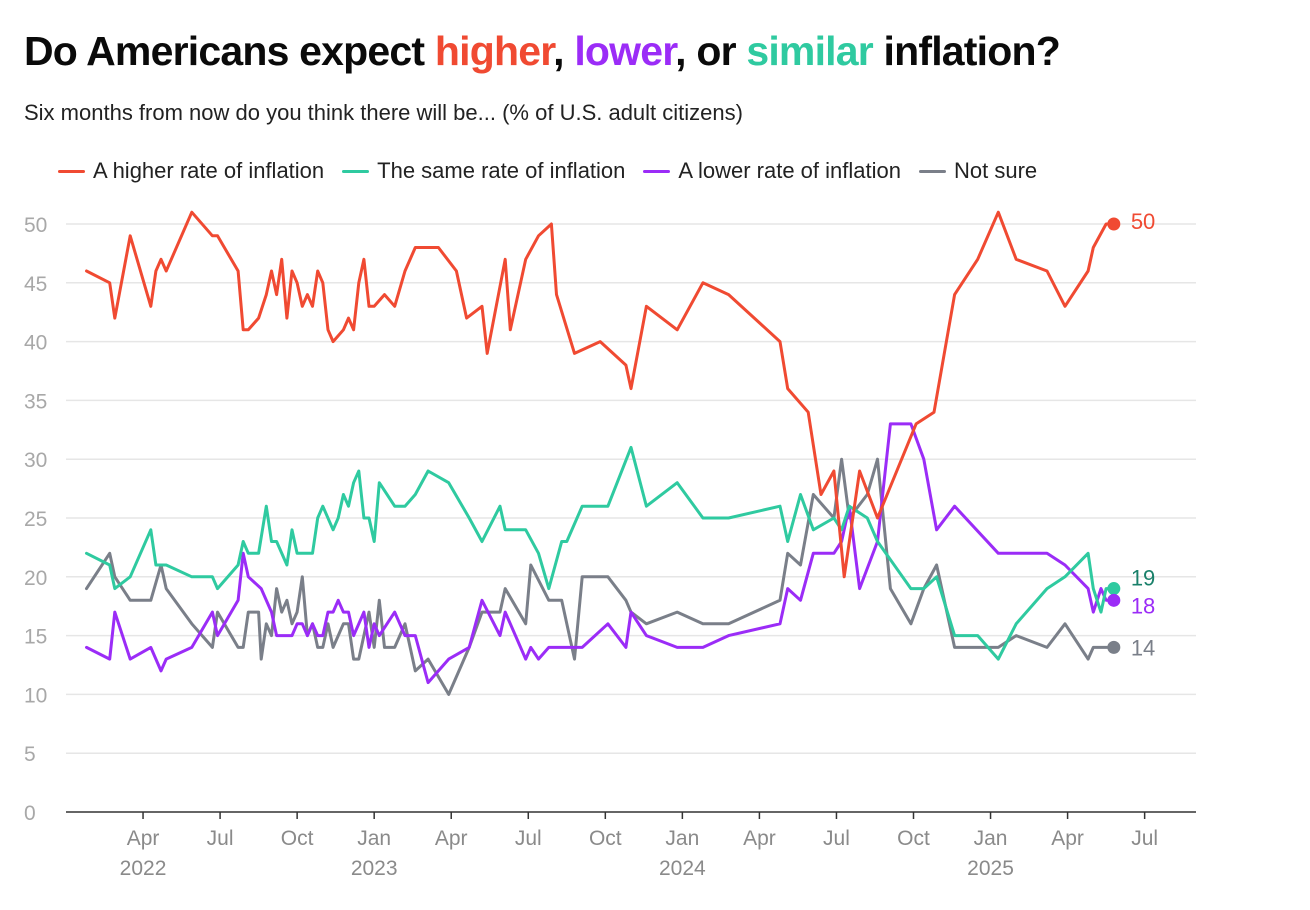 This screenshot has height=910, width=1310. Describe the element at coordinates (35, 401) in the screenshot. I see `y-tick-label-35: 35` at that location.